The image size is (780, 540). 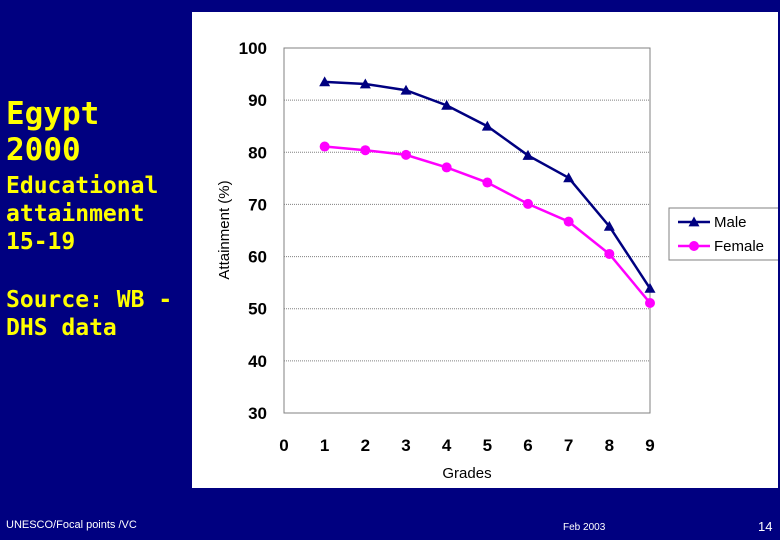 I want to click on y-tick-label-70: 70, so click(x=257, y=204).